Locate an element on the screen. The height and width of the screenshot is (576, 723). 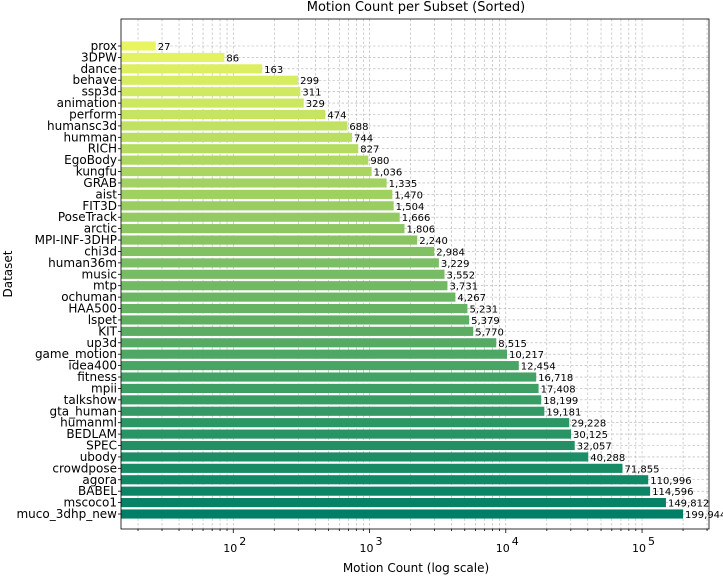
value-label: 1,470 is located at coordinates (408, 195).